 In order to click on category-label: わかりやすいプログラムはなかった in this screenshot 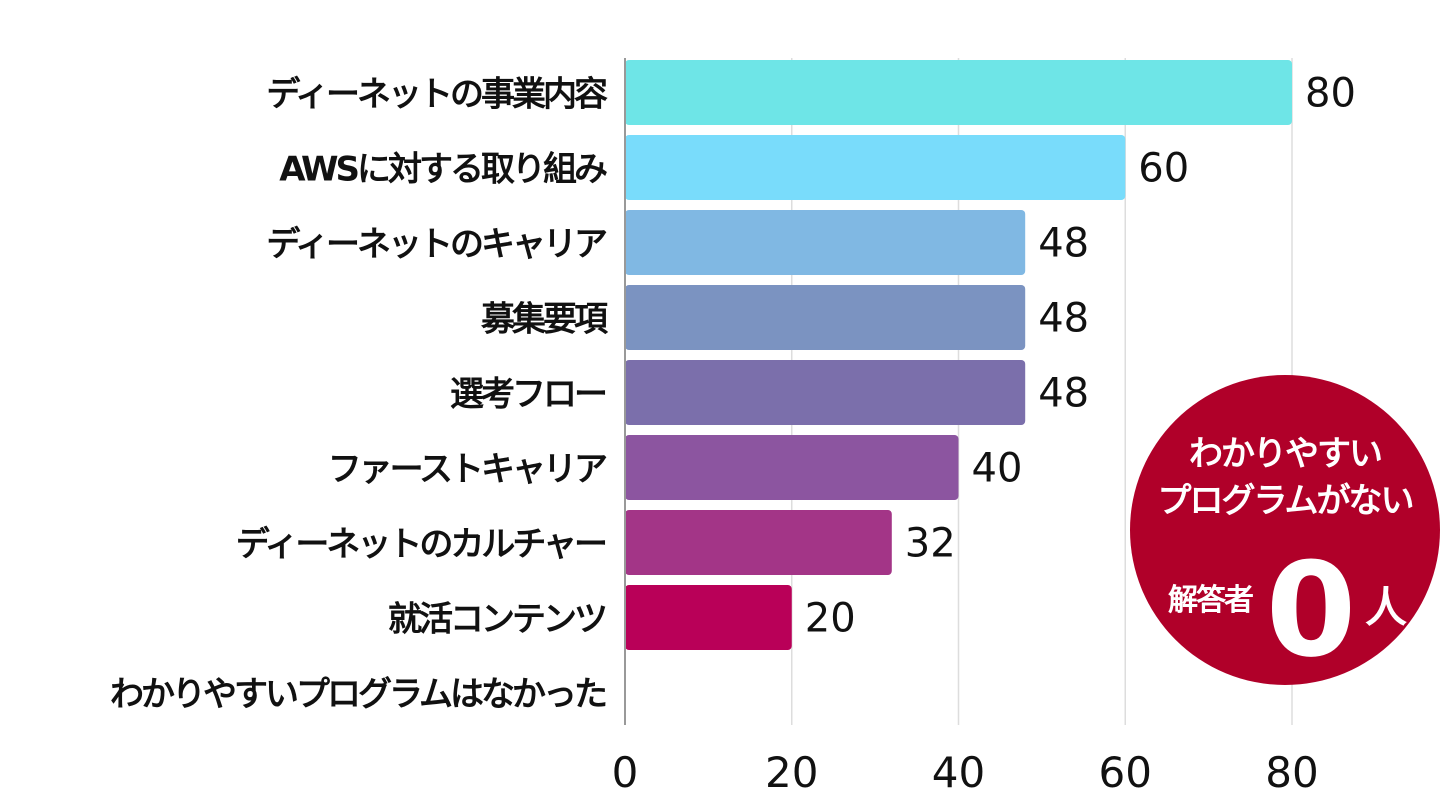, I will do `click(358, 695)`.